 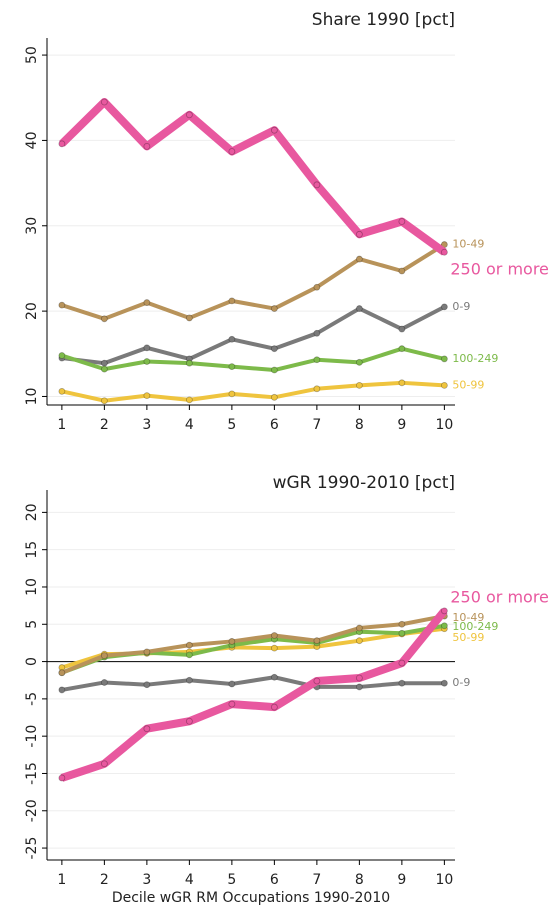 I want to click on series-label: 250 or more, so click(x=499, y=269).